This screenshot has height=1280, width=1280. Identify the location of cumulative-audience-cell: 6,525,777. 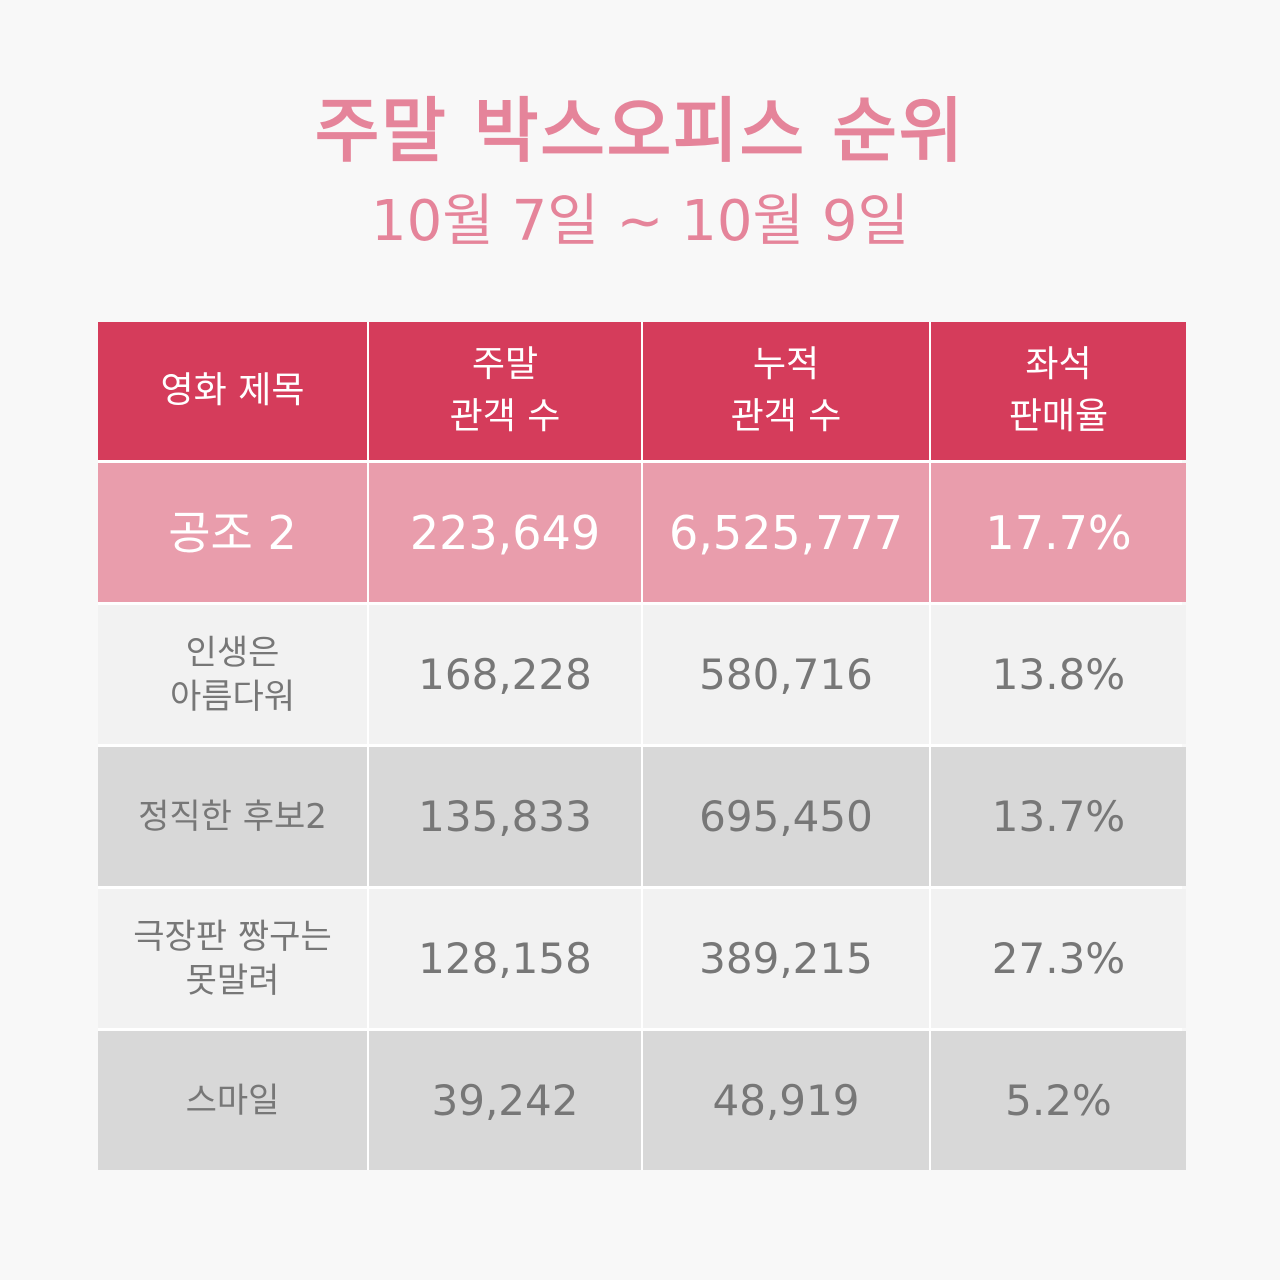
(786, 532).